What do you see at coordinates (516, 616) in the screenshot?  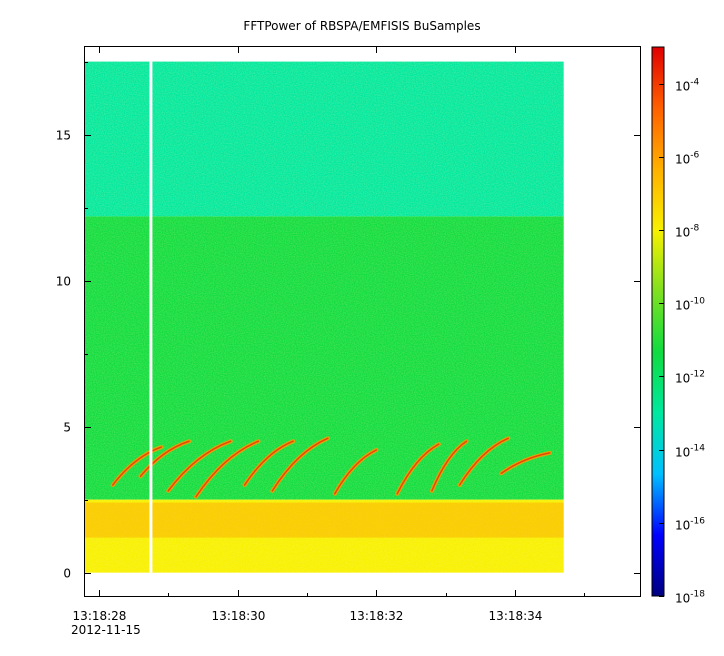 I see `x-tick-label-3: 13:18:34` at bounding box center [516, 616].